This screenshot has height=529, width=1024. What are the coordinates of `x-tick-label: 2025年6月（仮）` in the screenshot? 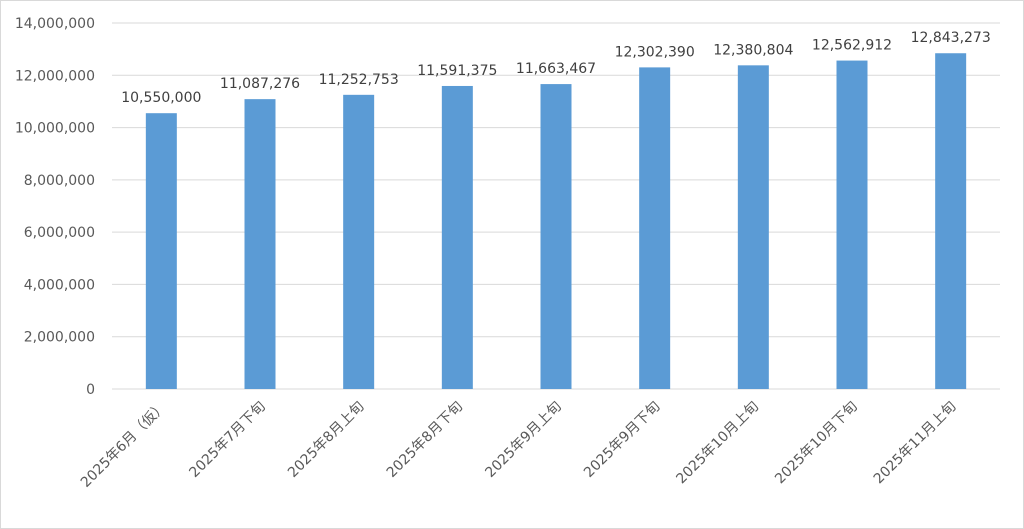 It's located at (124, 445).